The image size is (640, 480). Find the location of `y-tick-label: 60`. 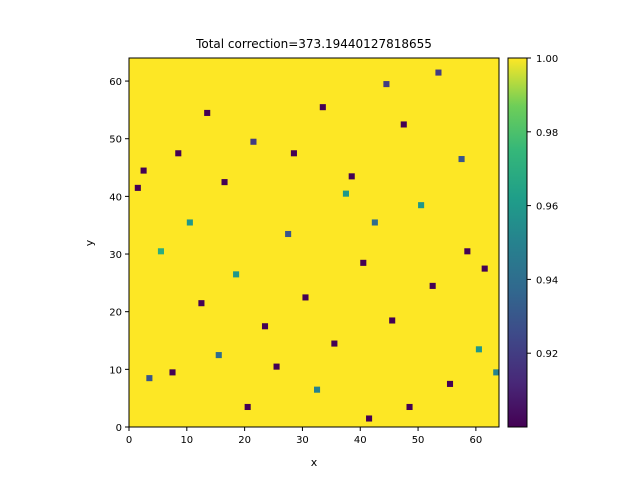

y-tick-label: 60 is located at coordinates (115, 82).